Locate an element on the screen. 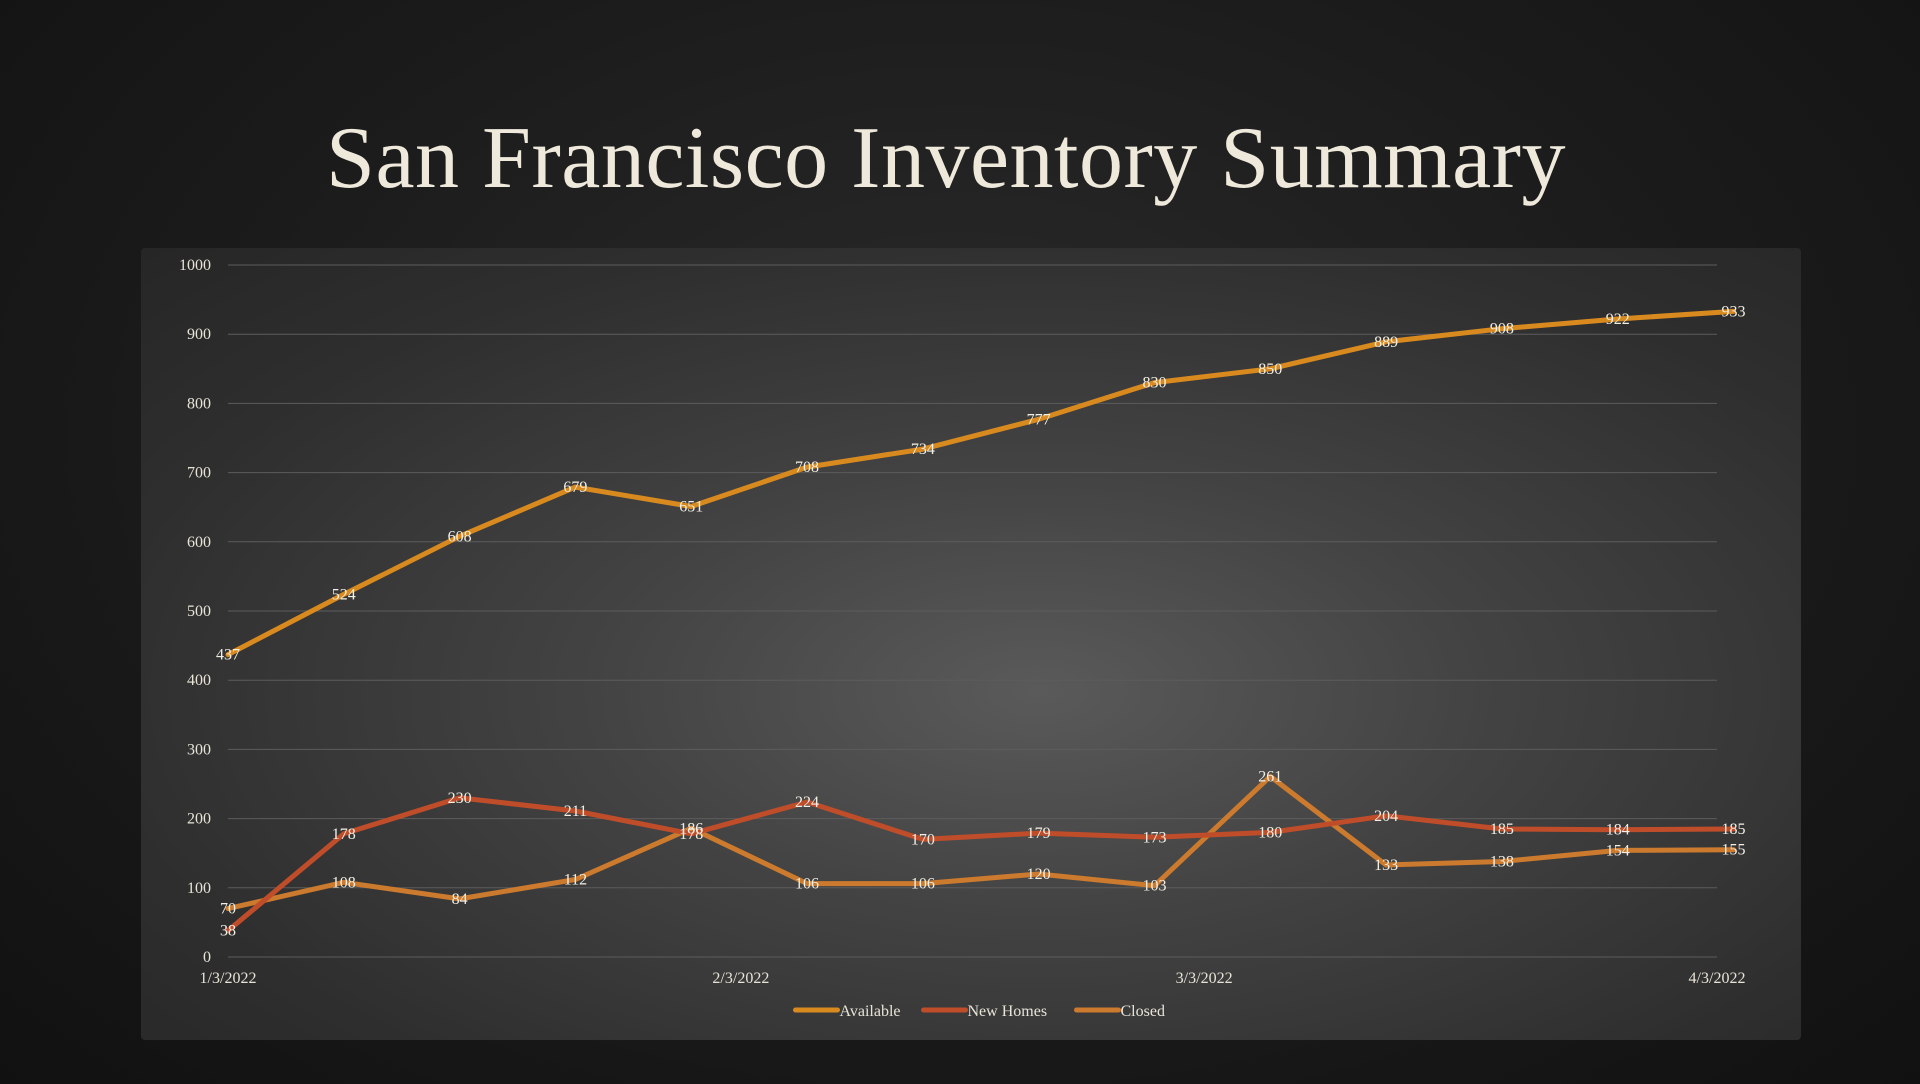  y-tick-label: 700 is located at coordinates (199, 473).